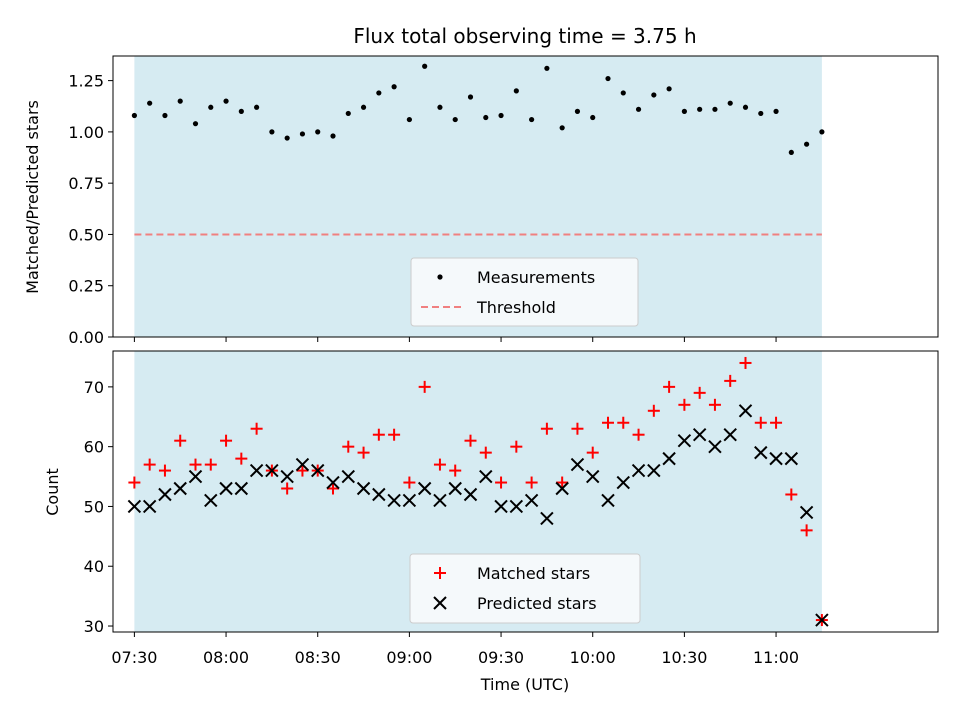 The width and height of the screenshot is (960, 720). What do you see at coordinates (90, 209) in the screenshot?
I see `top-y-ticks: 0.00 0.25 0.50 0.75 1.00 1.25` at bounding box center [90, 209].